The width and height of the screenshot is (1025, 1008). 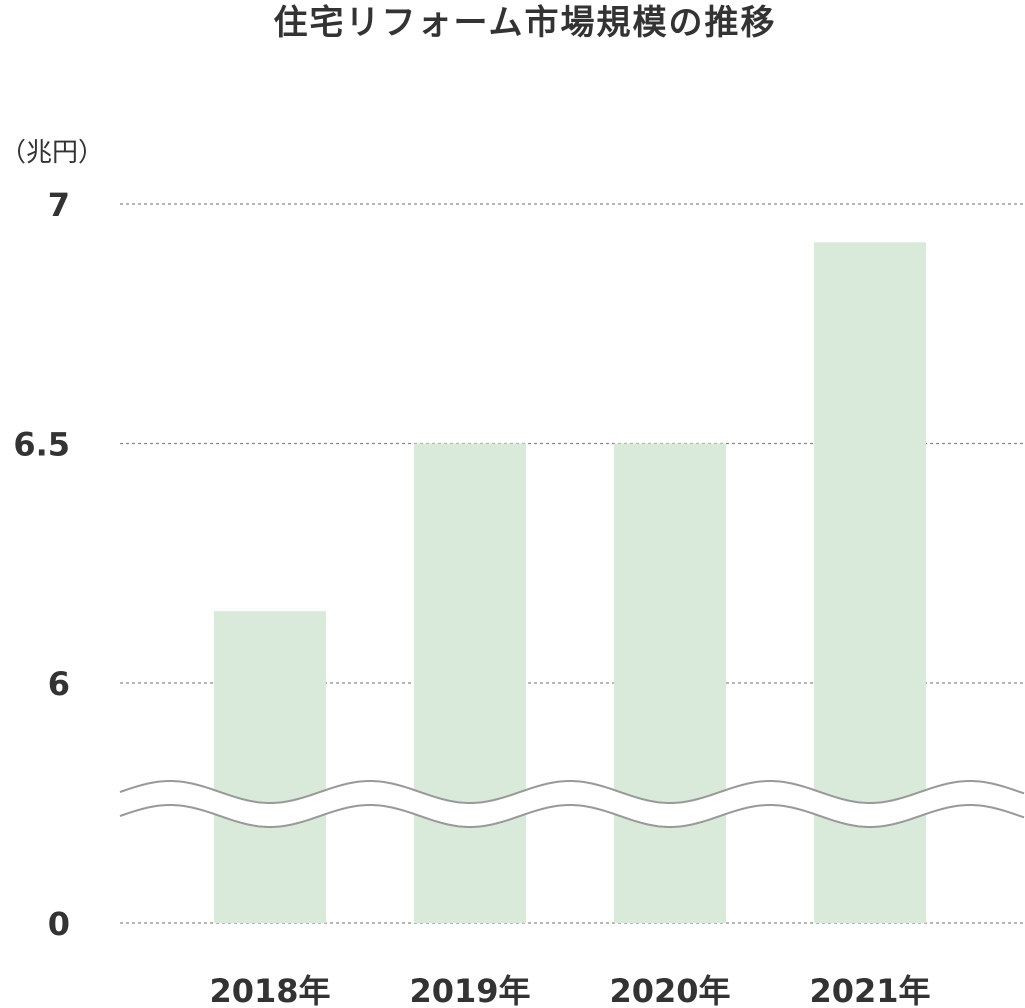 I want to click on axis-break, so click(x=572, y=804).